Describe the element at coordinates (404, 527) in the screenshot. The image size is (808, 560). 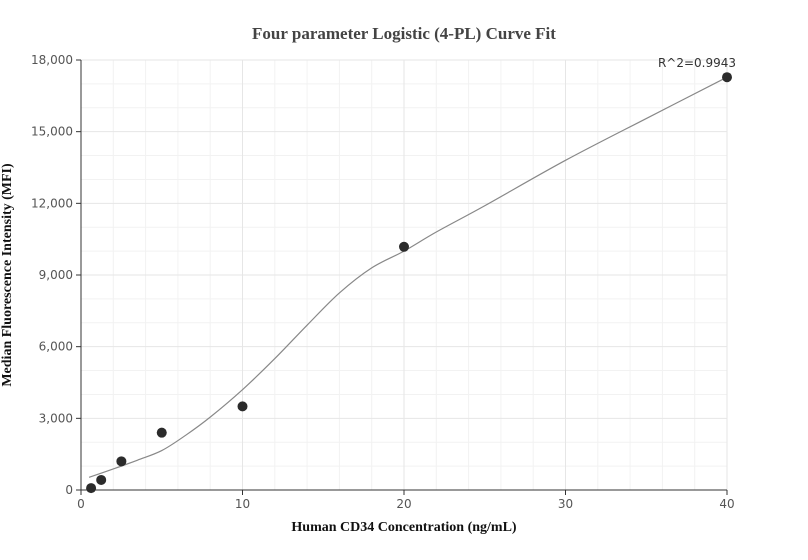
I see `x-axis-title: Human CD34 Concentration (ng/mL)` at that location.